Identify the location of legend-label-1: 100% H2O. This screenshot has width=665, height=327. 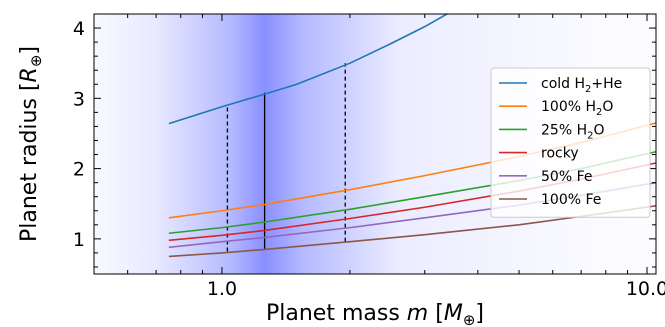
(577, 108).